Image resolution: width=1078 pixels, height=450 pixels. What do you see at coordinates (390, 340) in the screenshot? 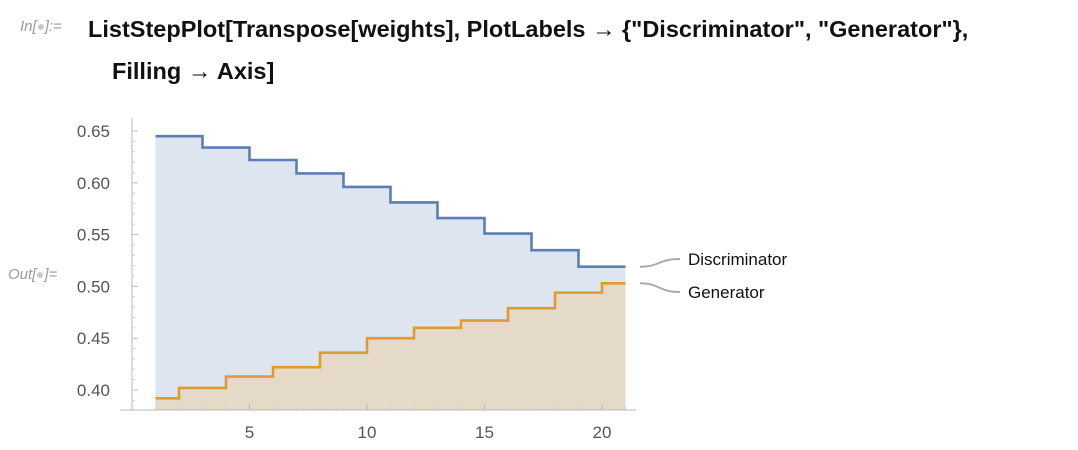
I see `series-line-generator` at bounding box center [390, 340].